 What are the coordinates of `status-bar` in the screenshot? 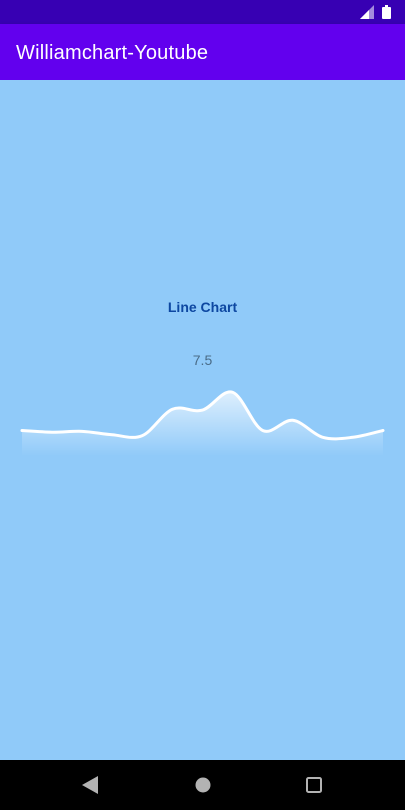 It's located at (202, 12).